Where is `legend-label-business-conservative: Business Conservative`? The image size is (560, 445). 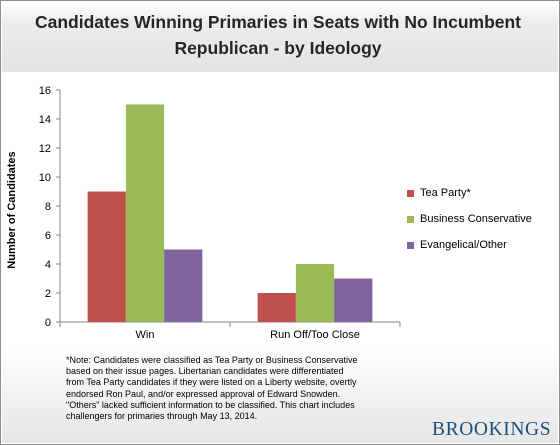 legend-label-business-conservative: Business Conservative is located at coordinates (476, 219).